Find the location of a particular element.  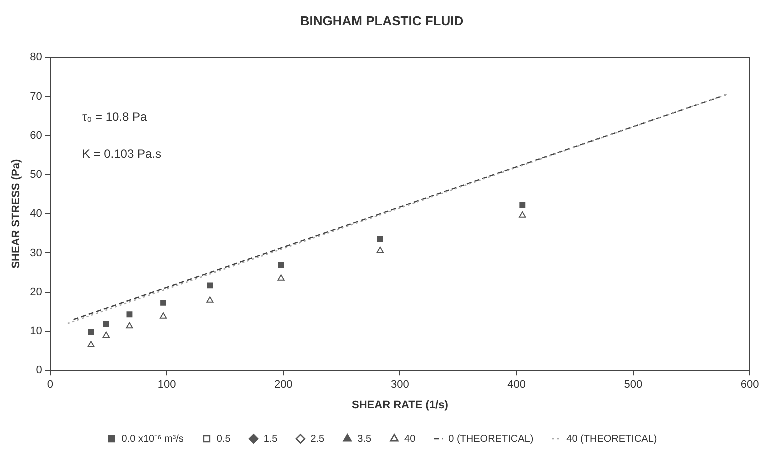

x-tick-label: 500 is located at coordinates (633, 385).